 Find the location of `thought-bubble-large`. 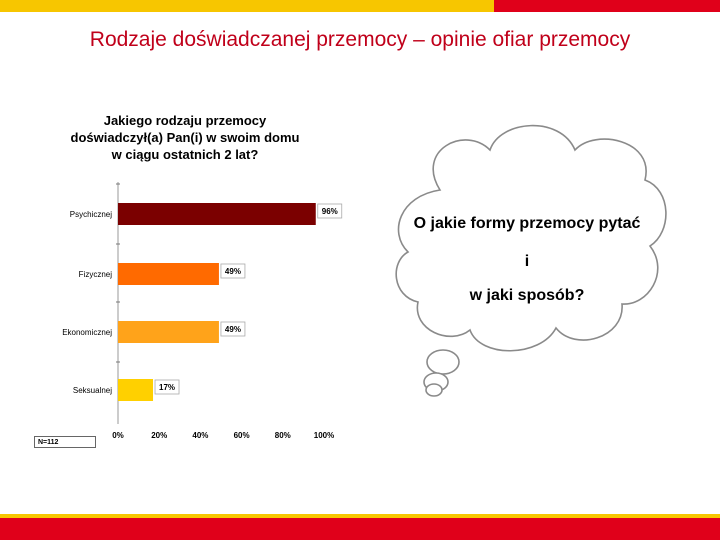

thought-bubble-large is located at coordinates (443, 362).